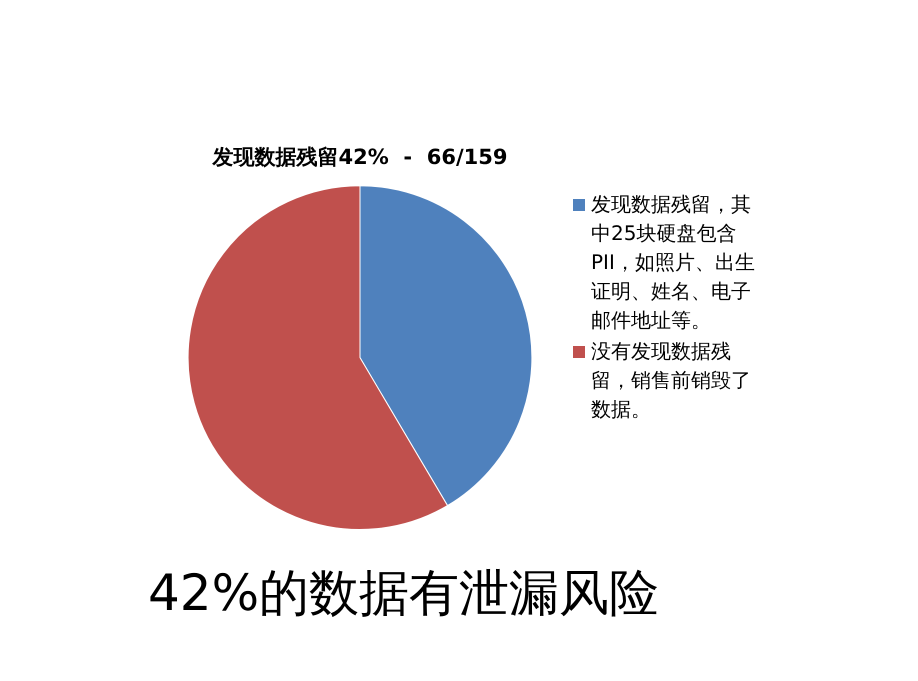 Image resolution: width=918 pixels, height=681 pixels. What do you see at coordinates (404, 593) in the screenshot?
I see `text: 42%的数据有泄漏风险` at bounding box center [404, 593].